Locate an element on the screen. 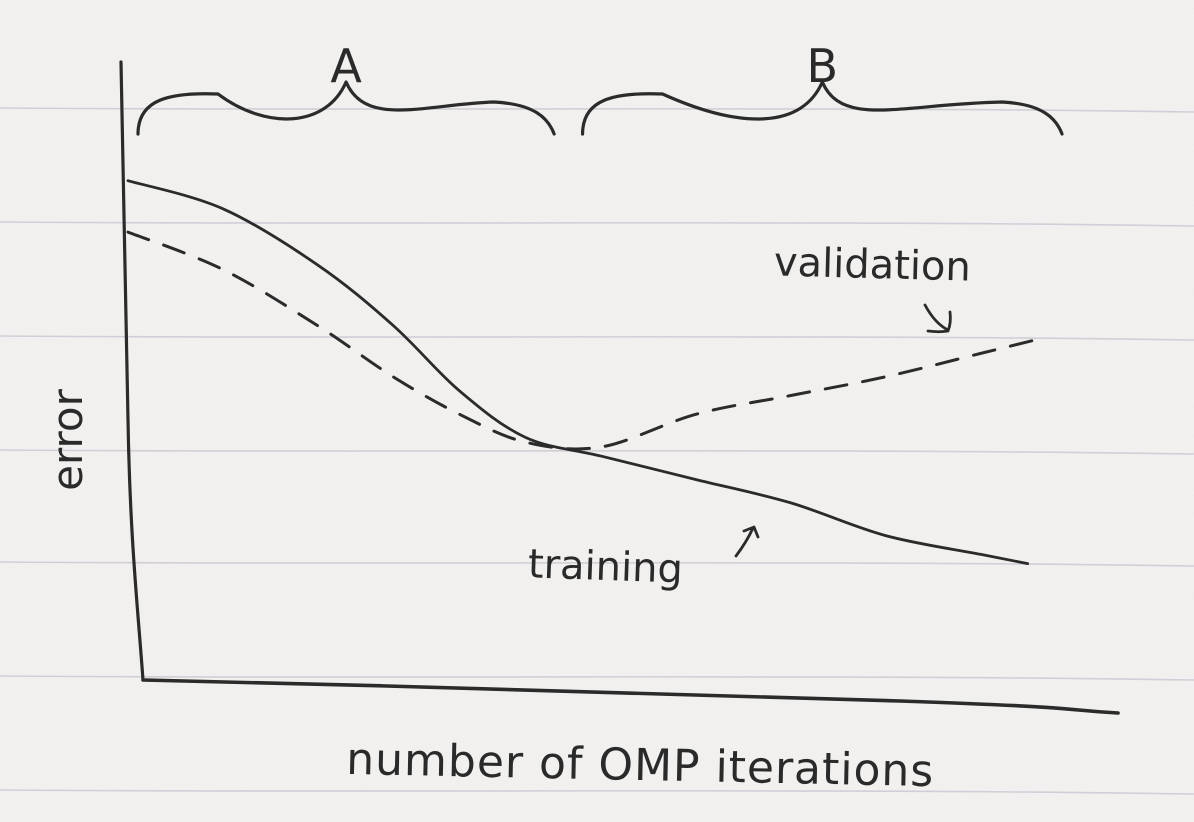 The width and height of the screenshot is (1194, 822). annotations is located at coordinates (843, 430).